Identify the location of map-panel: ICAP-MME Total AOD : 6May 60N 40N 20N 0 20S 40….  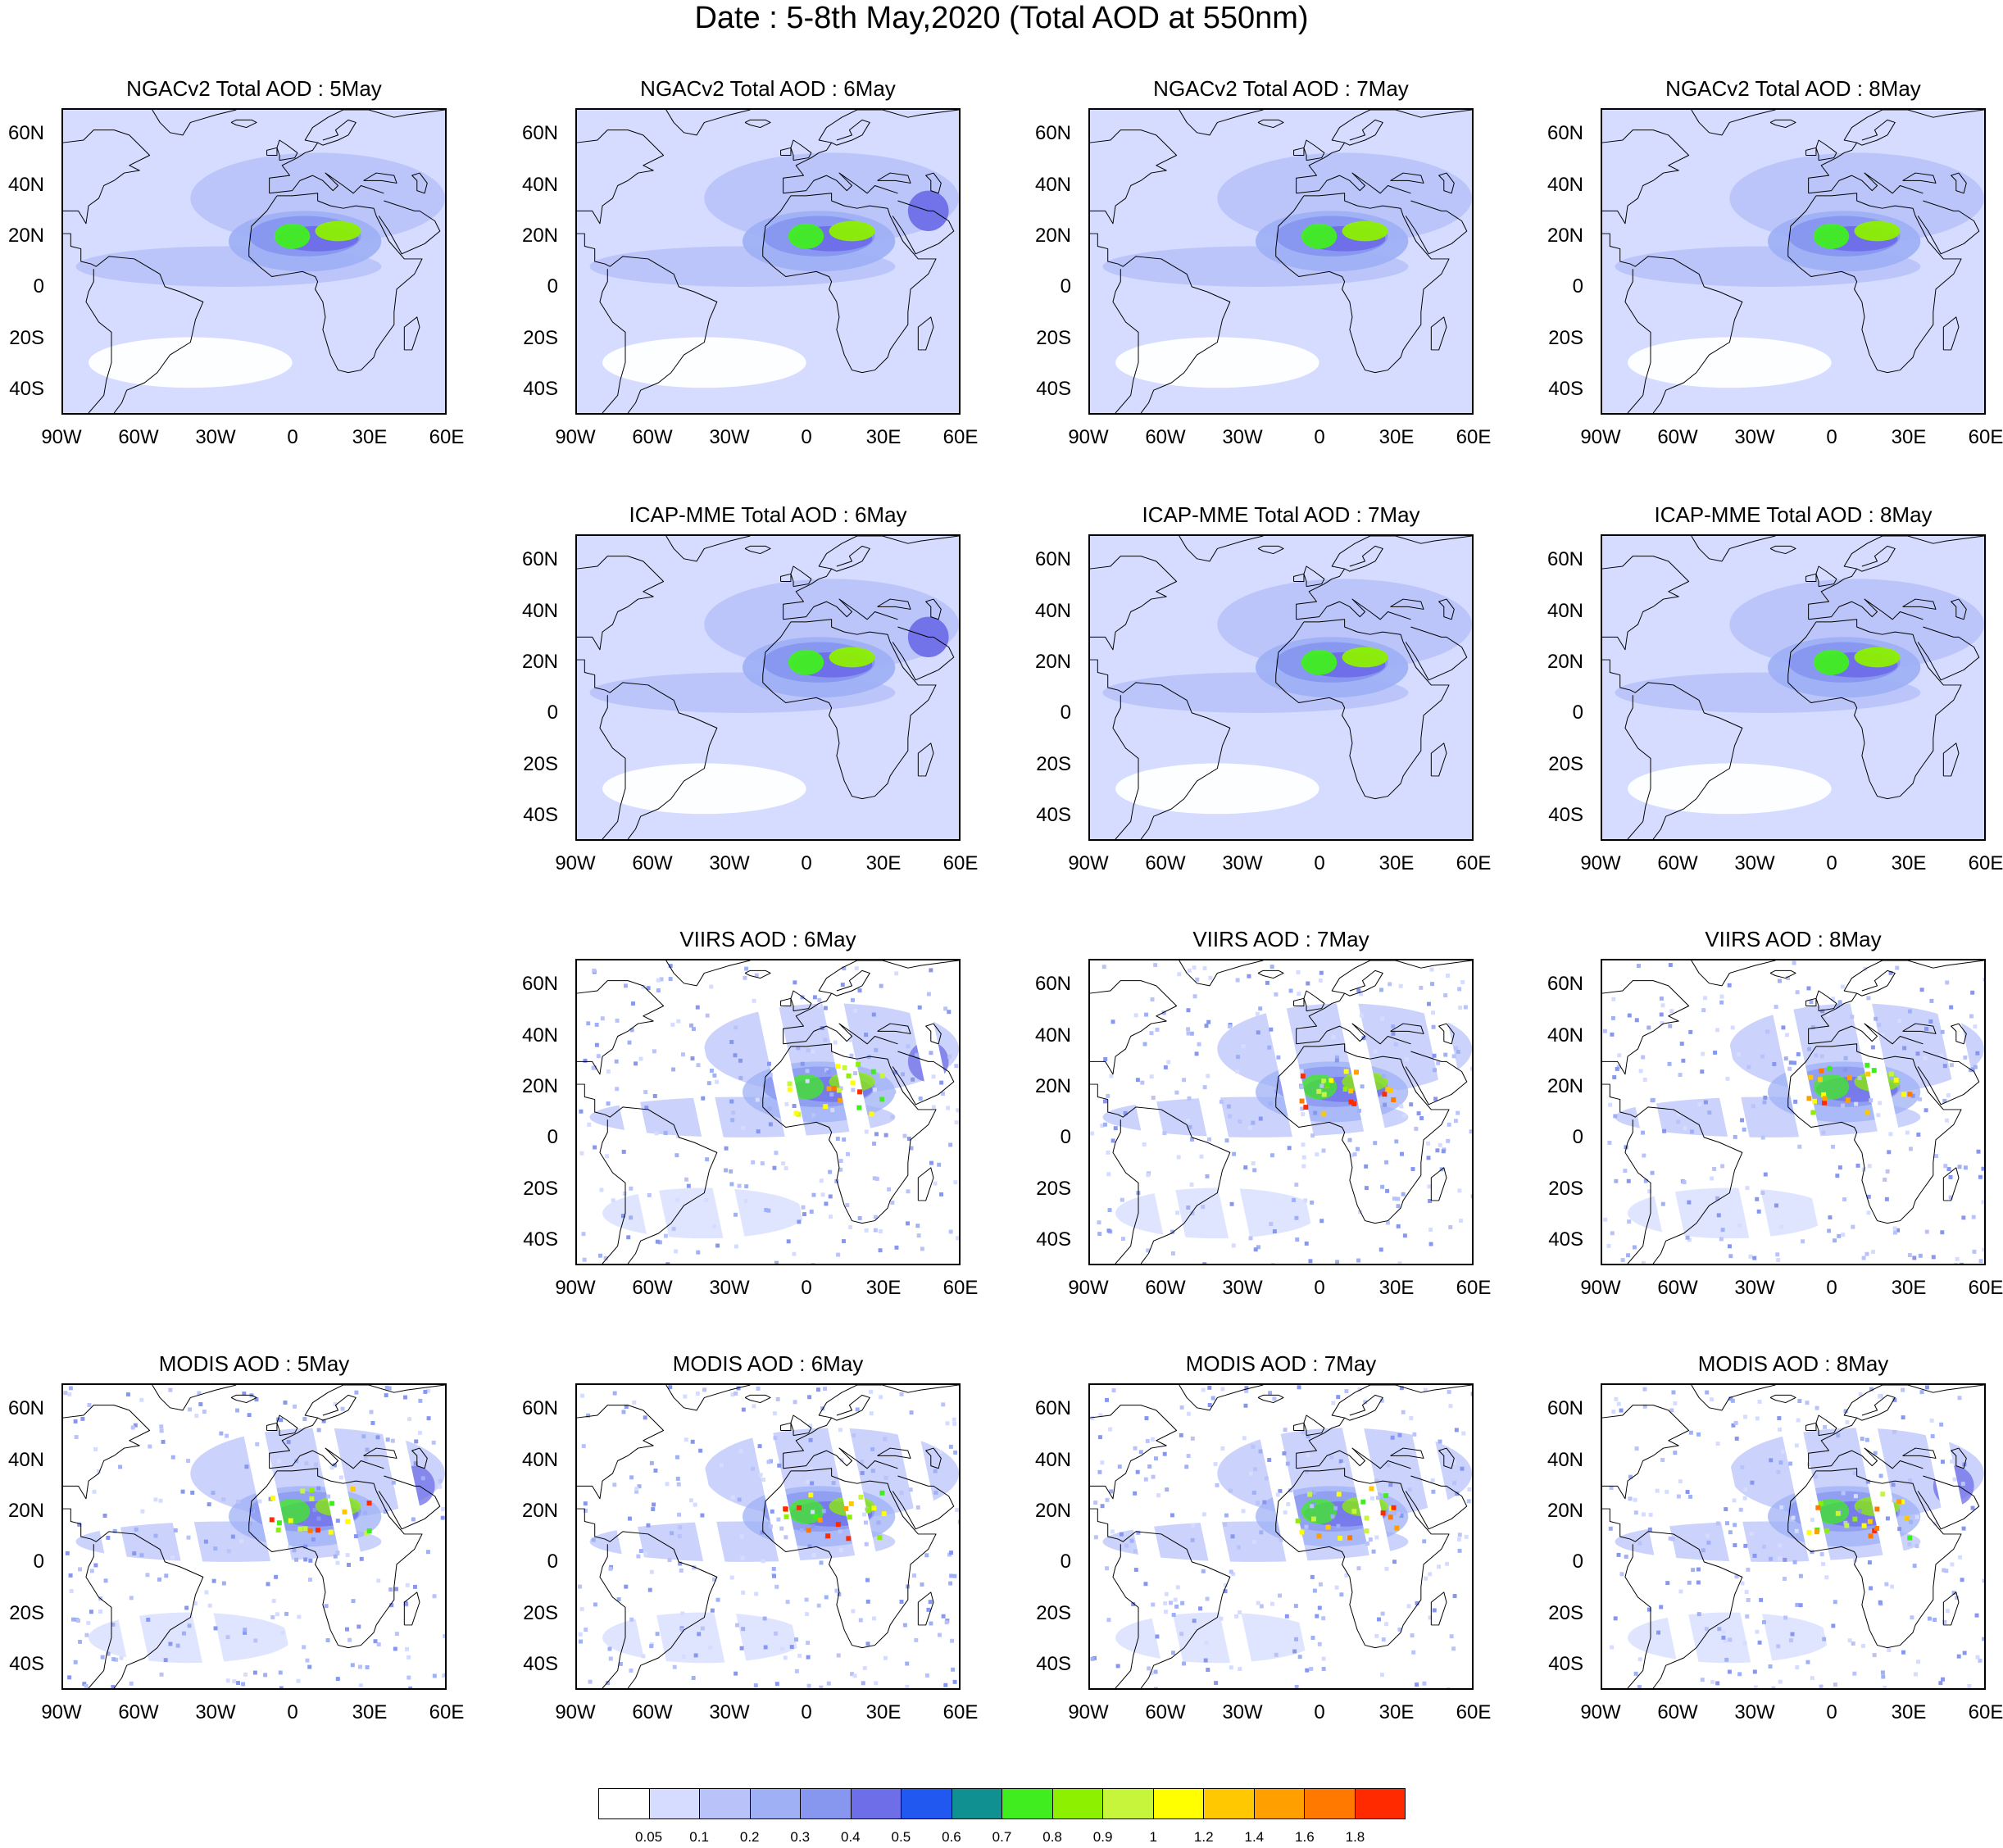
(746, 715).